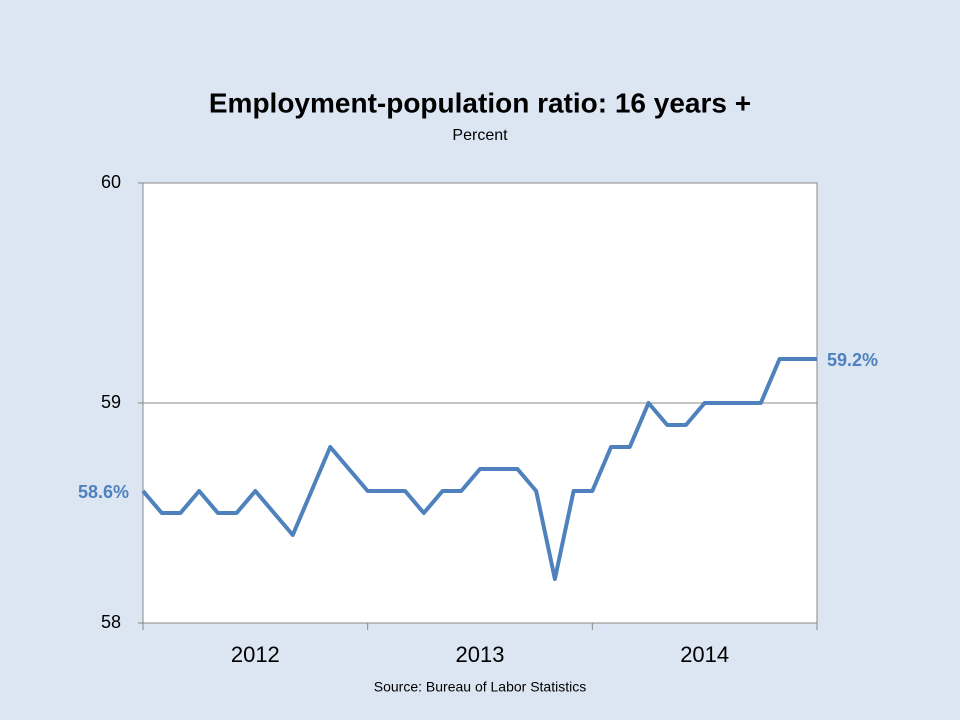 This screenshot has height=720, width=960. Describe the element at coordinates (111, 402) in the screenshot. I see `y-tick-label: 59` at that location.